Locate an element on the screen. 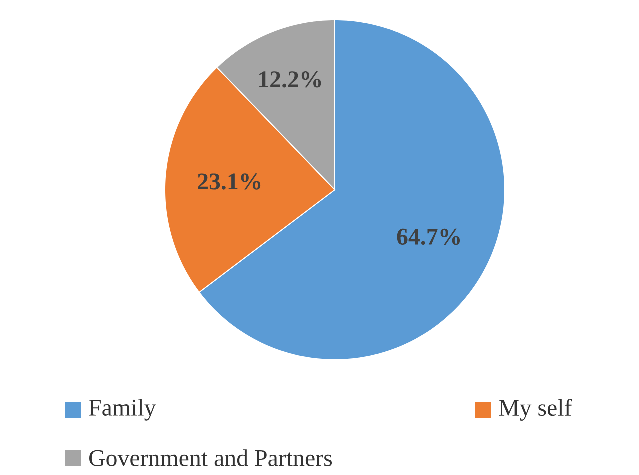 The height and width of the screenshot is (475, 639). legend-label: Family is located at coordinates (122, 410).